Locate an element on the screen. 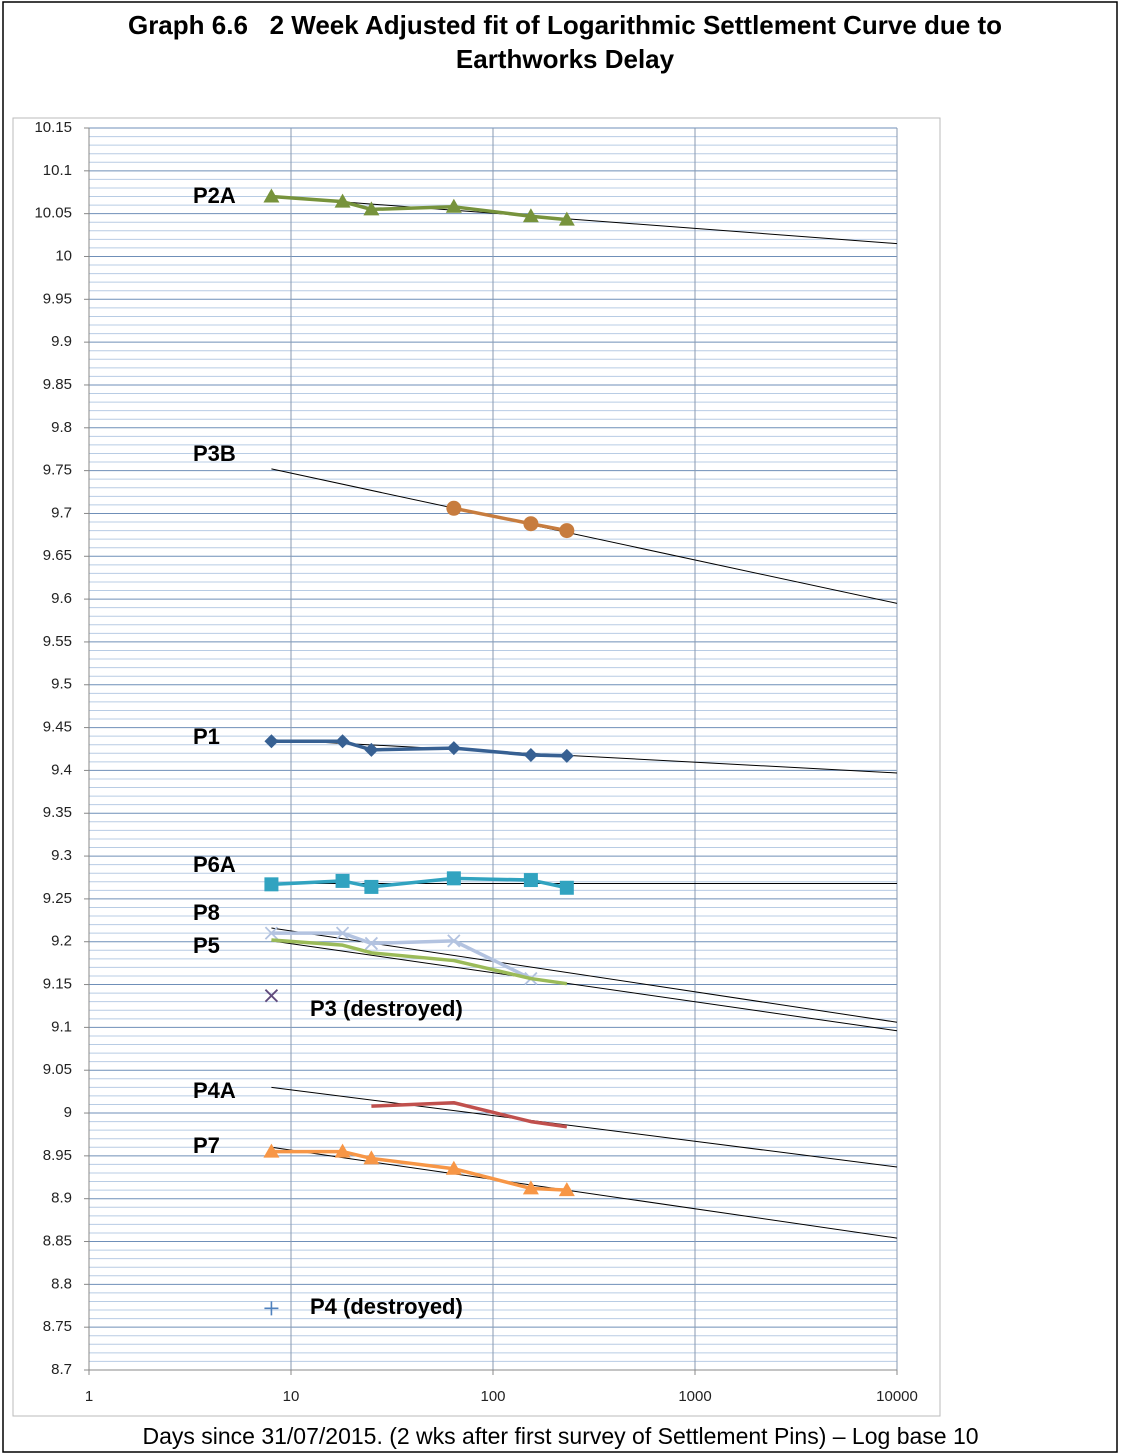  series-label: P5 is located at coordinates (206, 945).